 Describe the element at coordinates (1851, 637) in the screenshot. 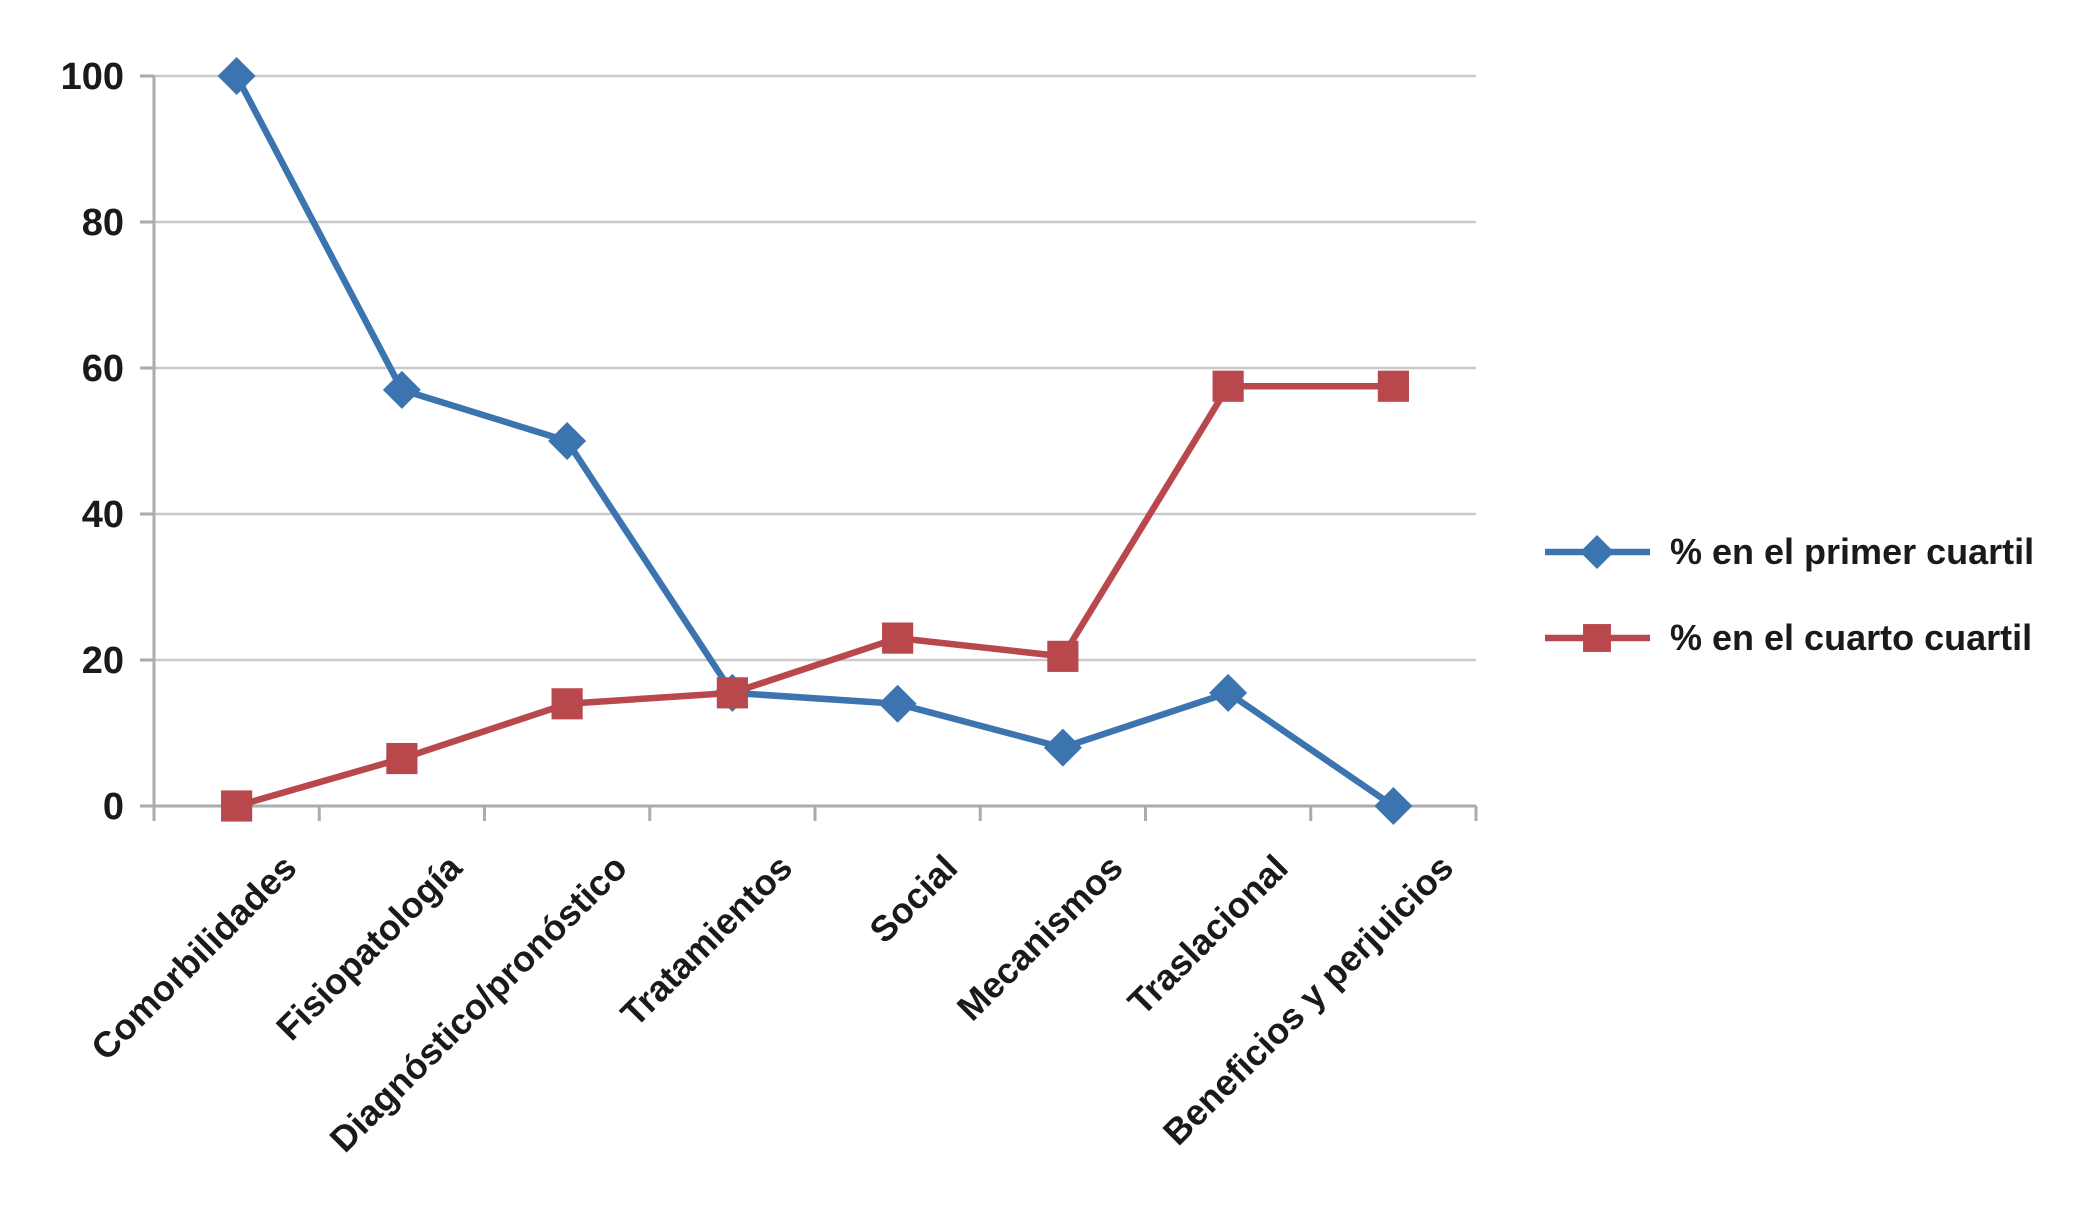

I see `legend-label-cuarto-cuartil: % en el cuarto cuartil` at that location.